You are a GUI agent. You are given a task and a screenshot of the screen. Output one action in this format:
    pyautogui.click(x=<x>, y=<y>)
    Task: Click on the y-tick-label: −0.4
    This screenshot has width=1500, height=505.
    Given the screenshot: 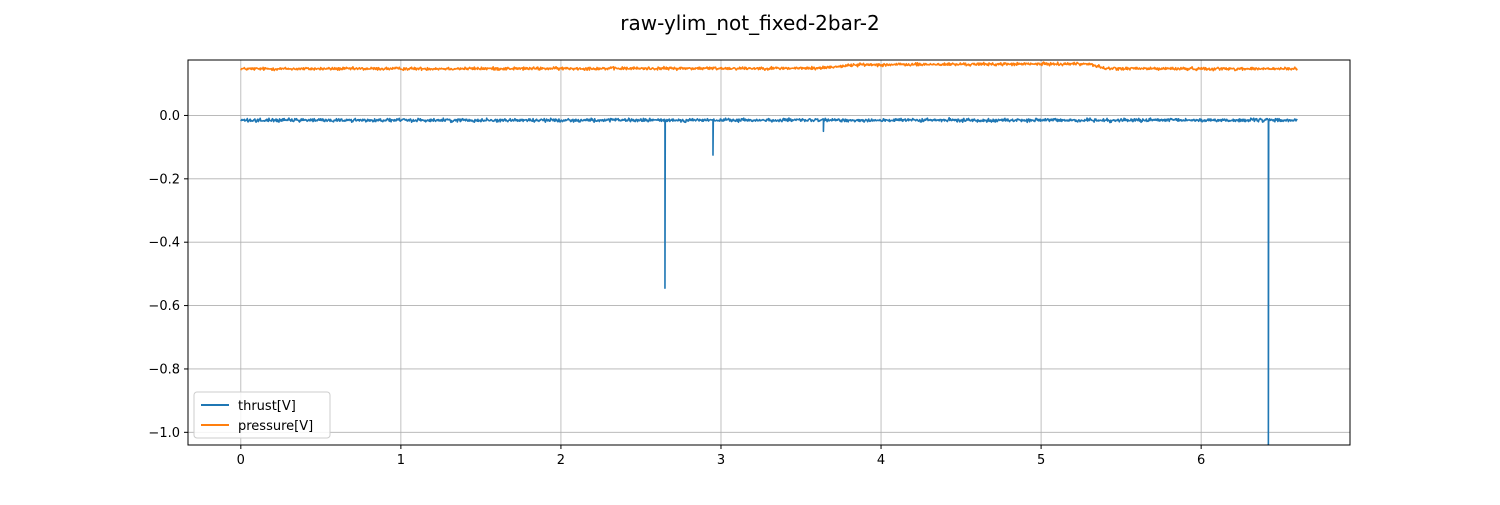 What is the action you would take?
    pyautogui.click(x=164, y=243)
    